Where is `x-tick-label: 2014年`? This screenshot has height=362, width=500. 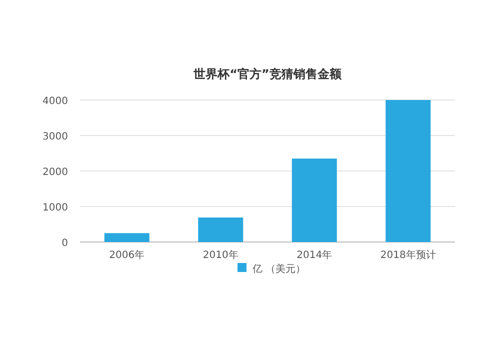
x-tick-label: 2014年 is located at coordinates (314, 255).